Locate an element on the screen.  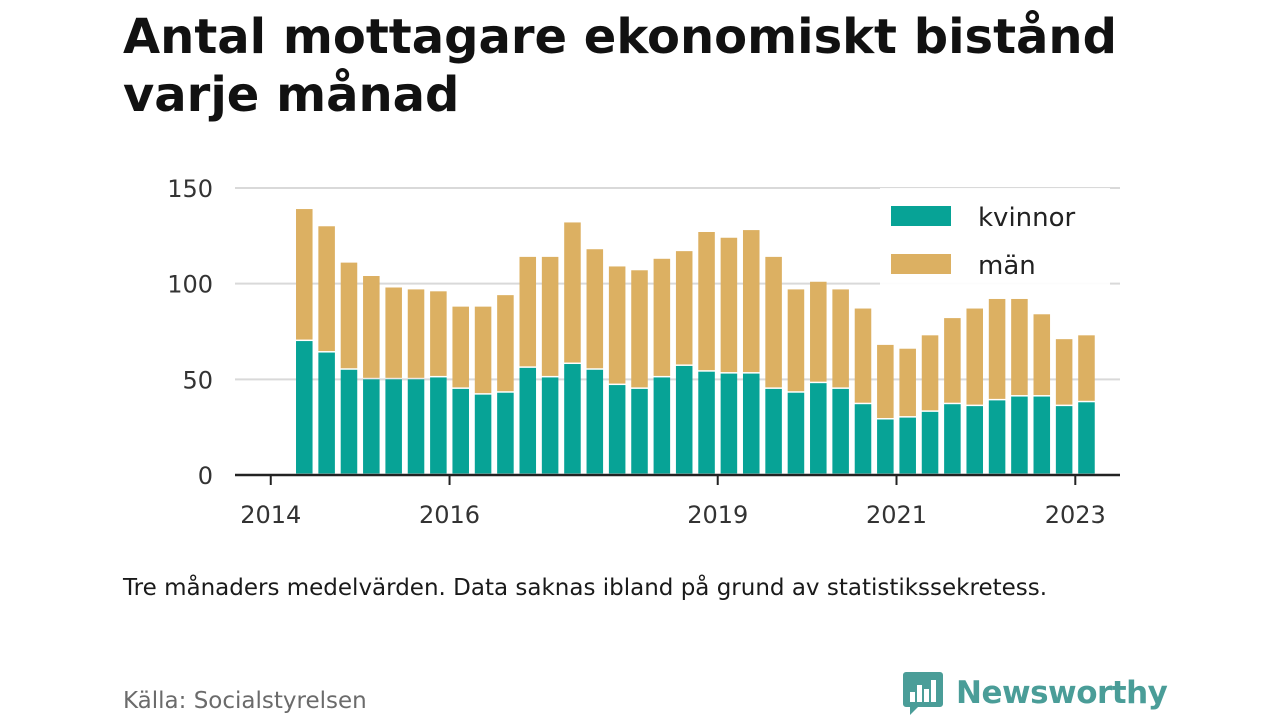
legend-swatch-män is located at coordinates (921, 264).